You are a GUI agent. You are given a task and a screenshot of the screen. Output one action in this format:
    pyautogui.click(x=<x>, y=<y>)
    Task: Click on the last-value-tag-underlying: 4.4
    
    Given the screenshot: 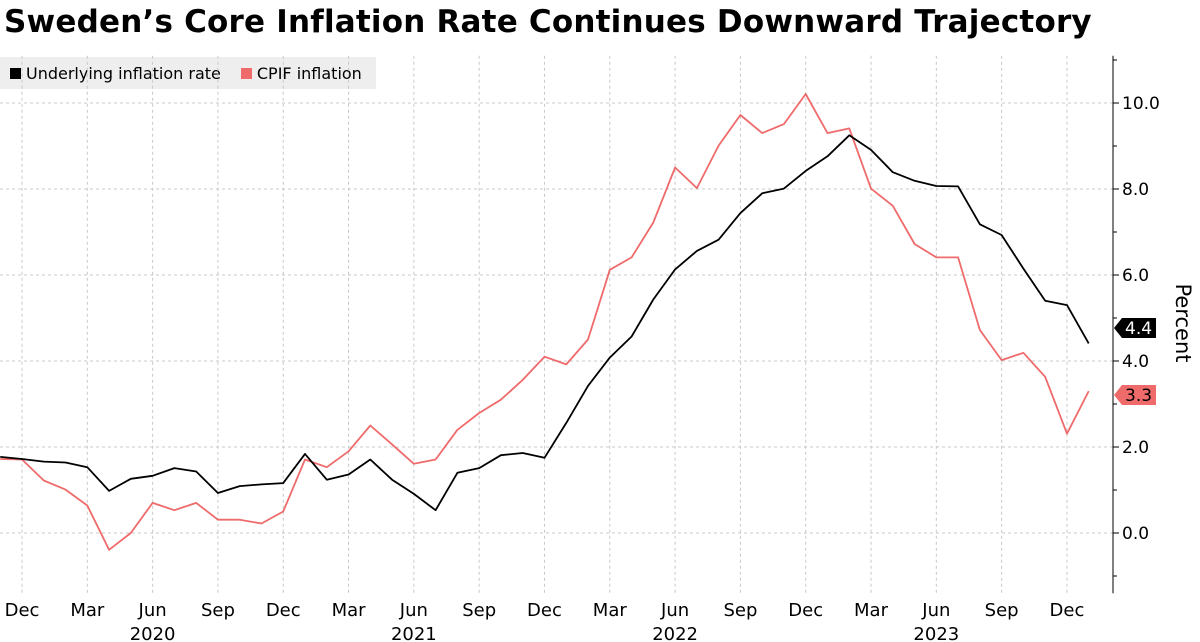 What is the action you would take?
    pyautogui.click(x=1138, y=329)
    